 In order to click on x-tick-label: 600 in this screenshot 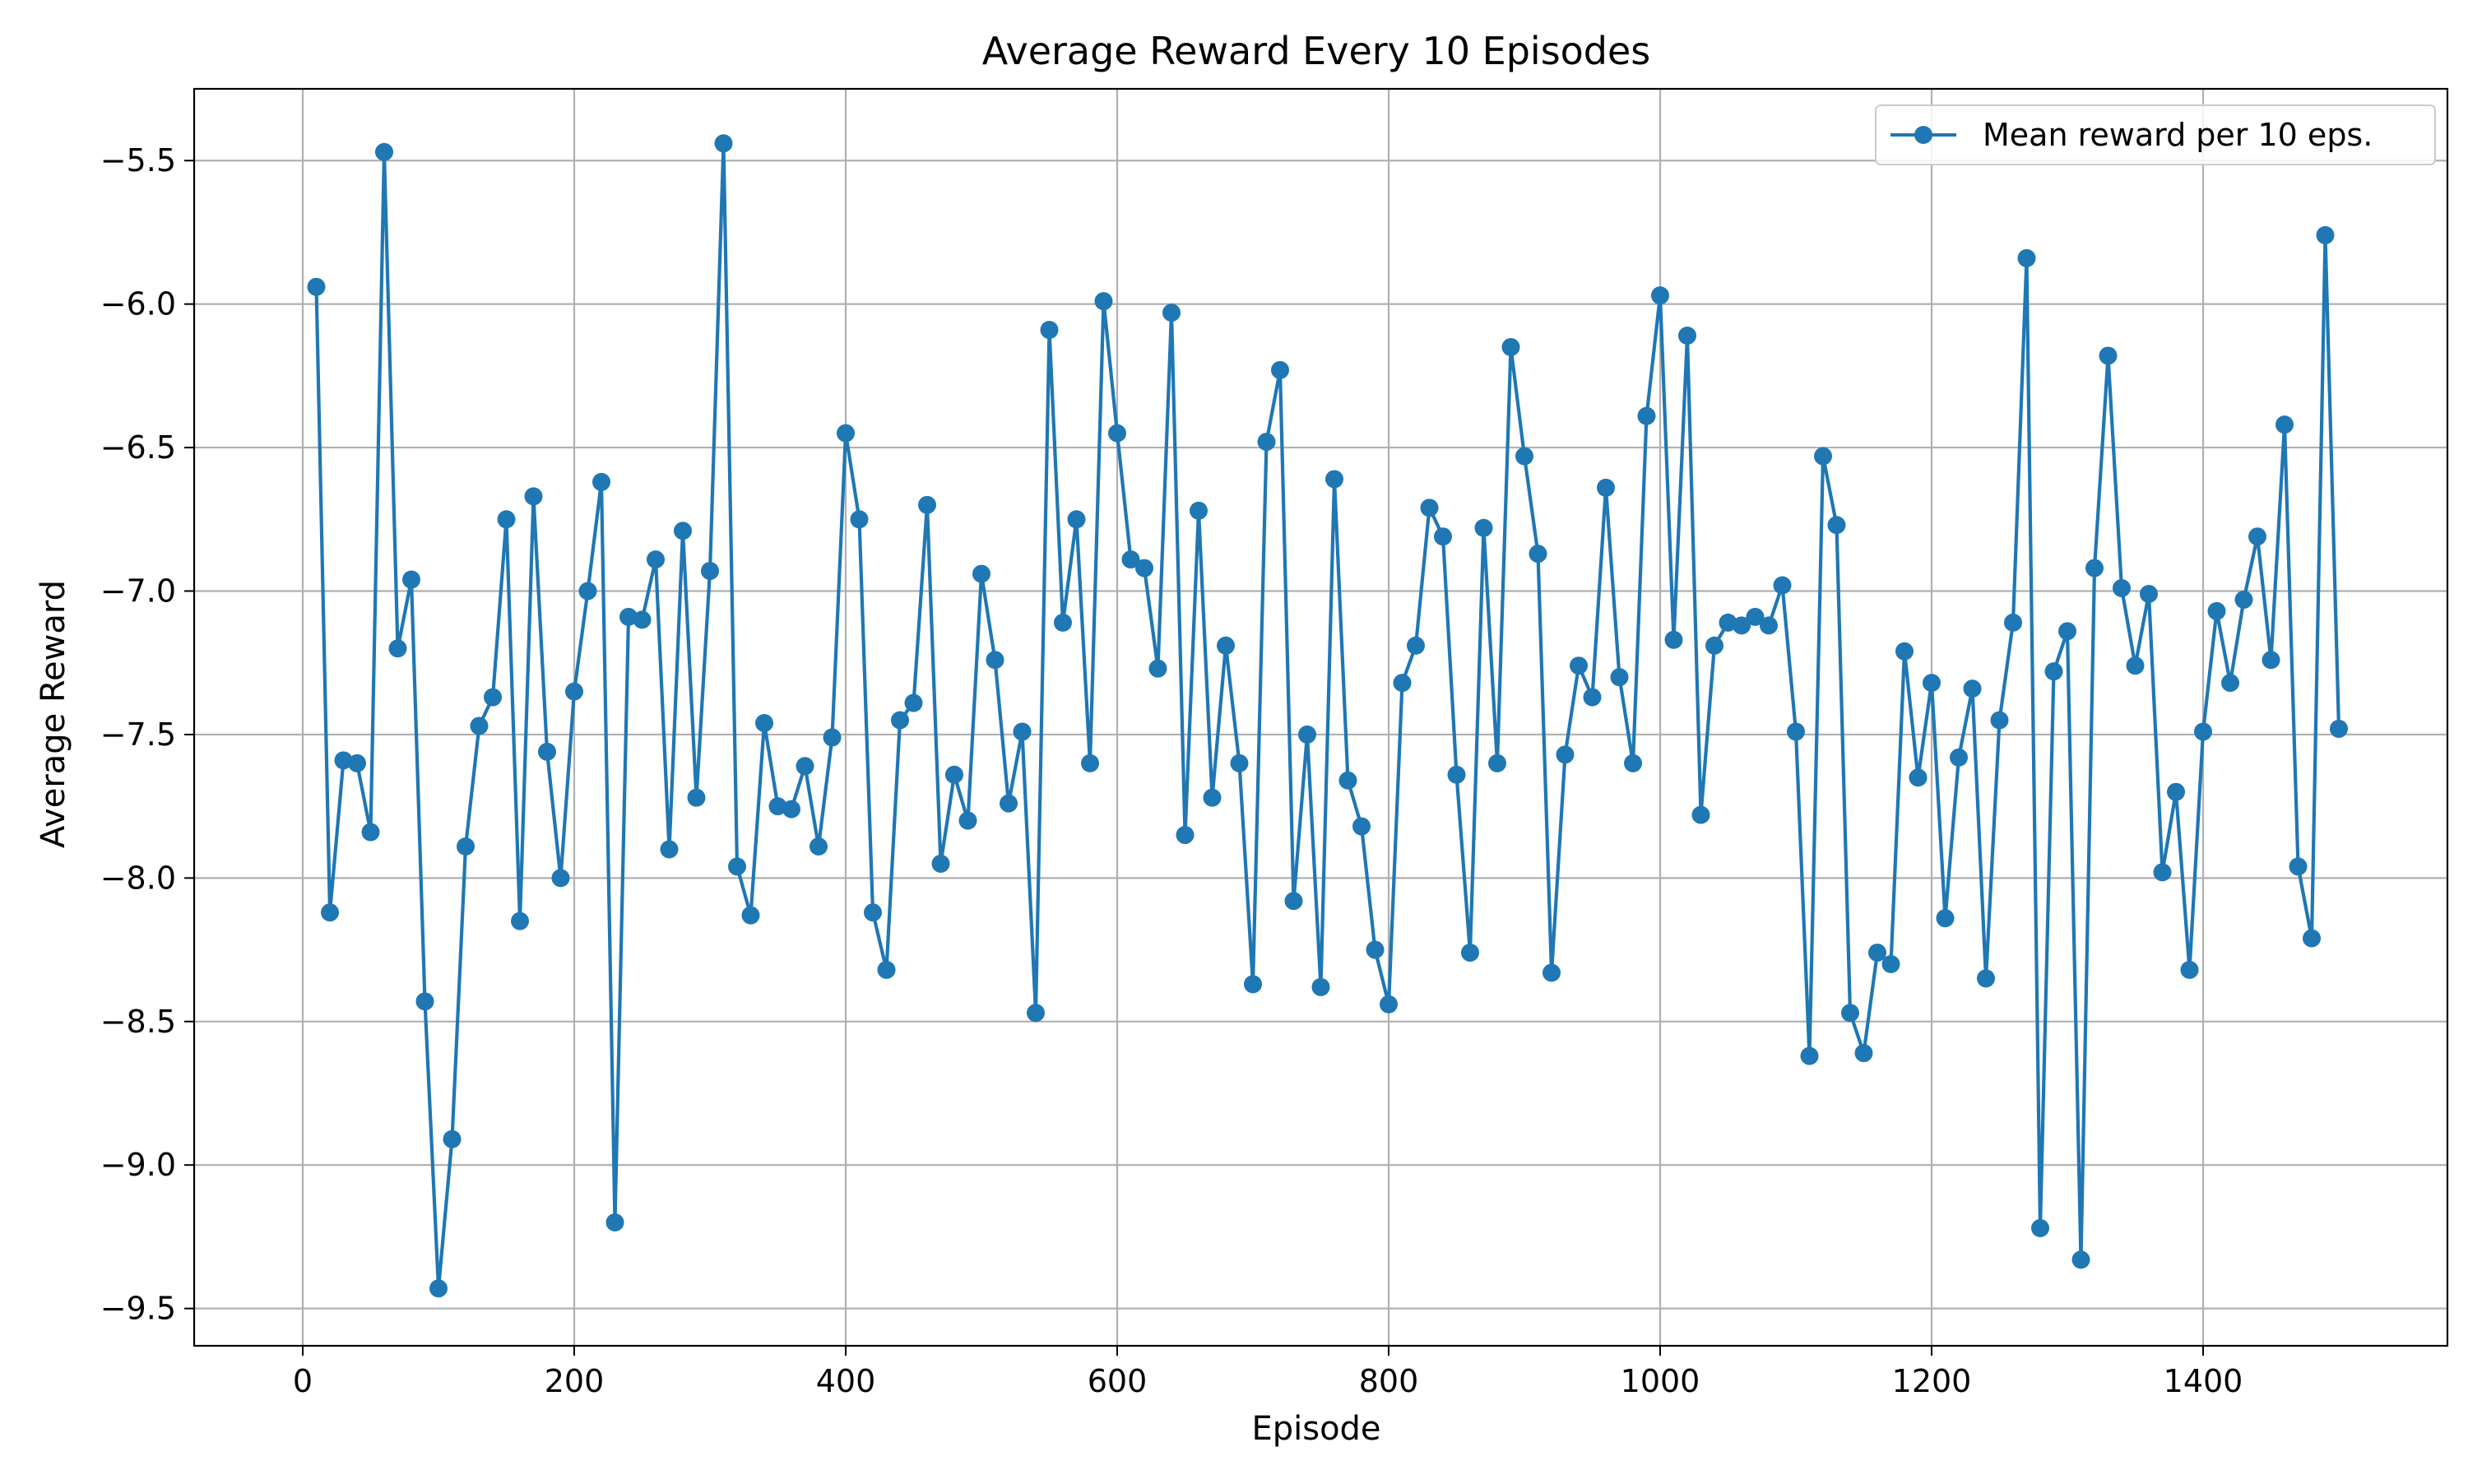, I will do `click(1118, 1381)`.